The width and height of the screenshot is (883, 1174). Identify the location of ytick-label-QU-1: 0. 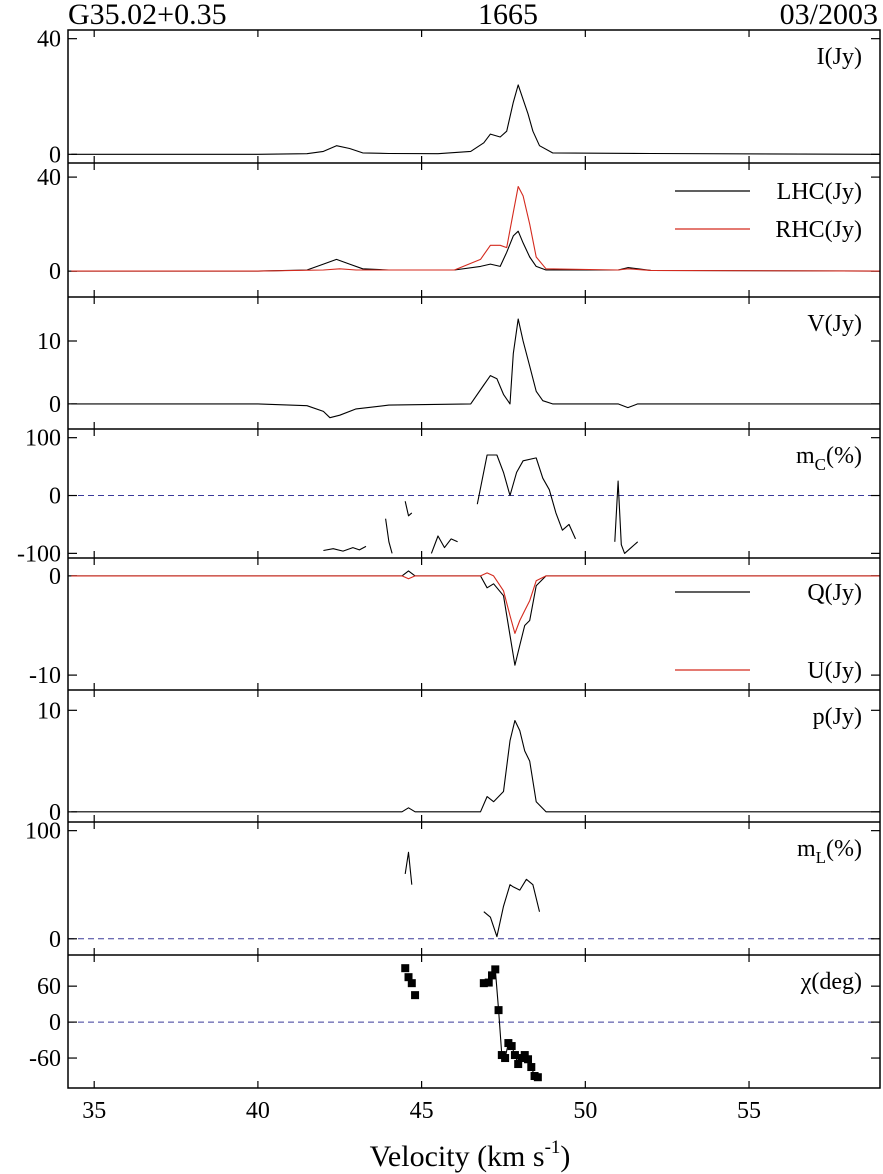
(55, 577).